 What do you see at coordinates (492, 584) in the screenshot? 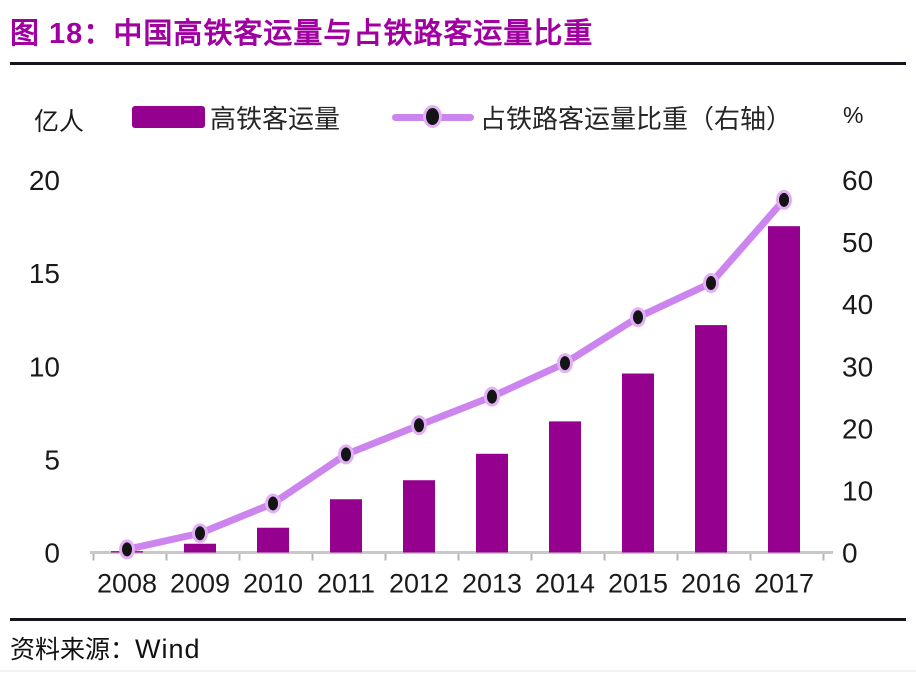
I see `x-axis-tick-label: 2013` at bounding box center [492, 584].